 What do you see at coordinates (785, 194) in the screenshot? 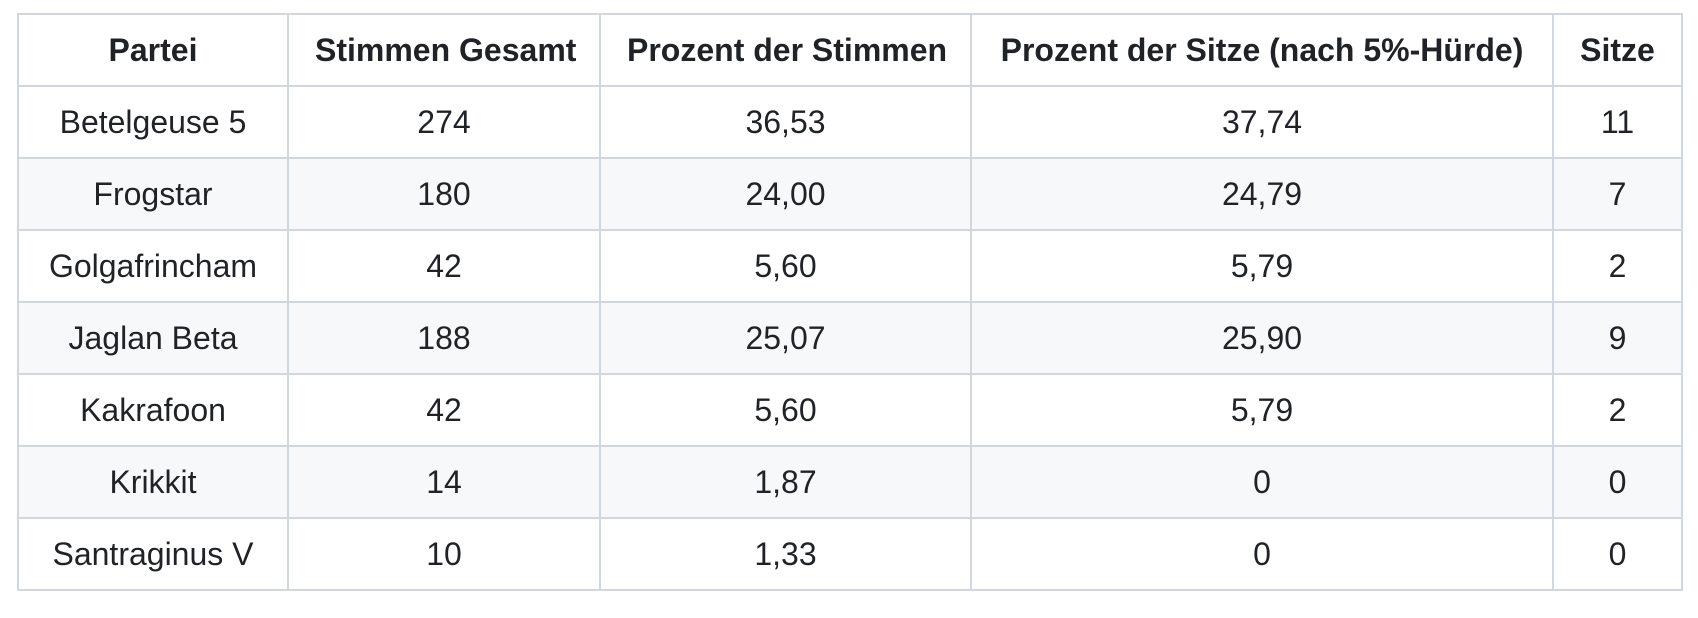
I see `table-cell-prozent-der-stimmen: 24,00` at bounding box center [785, 194].